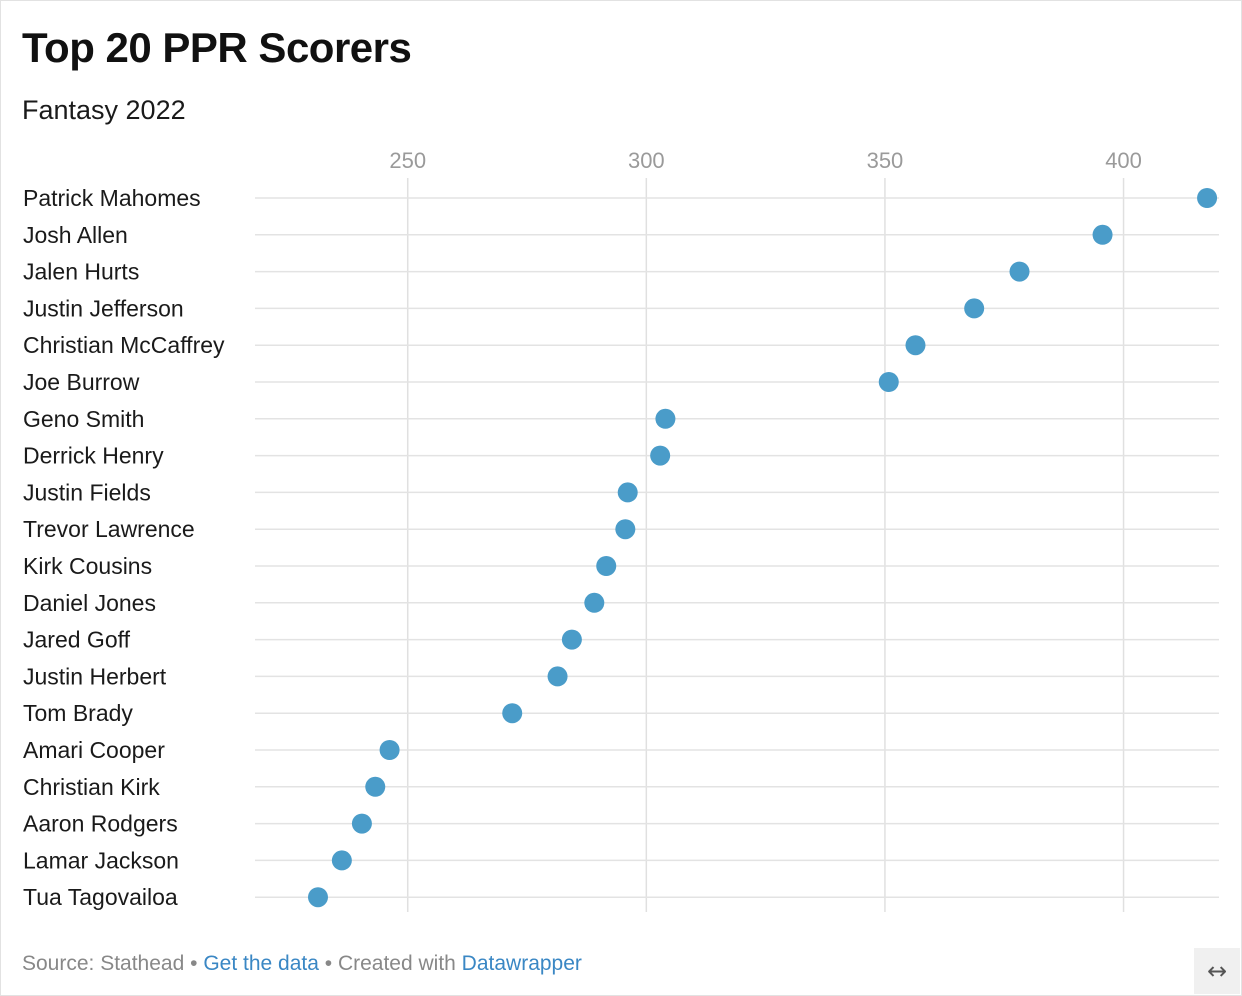  I want to click on category-label: Christian Kirk, so click(91, 787).